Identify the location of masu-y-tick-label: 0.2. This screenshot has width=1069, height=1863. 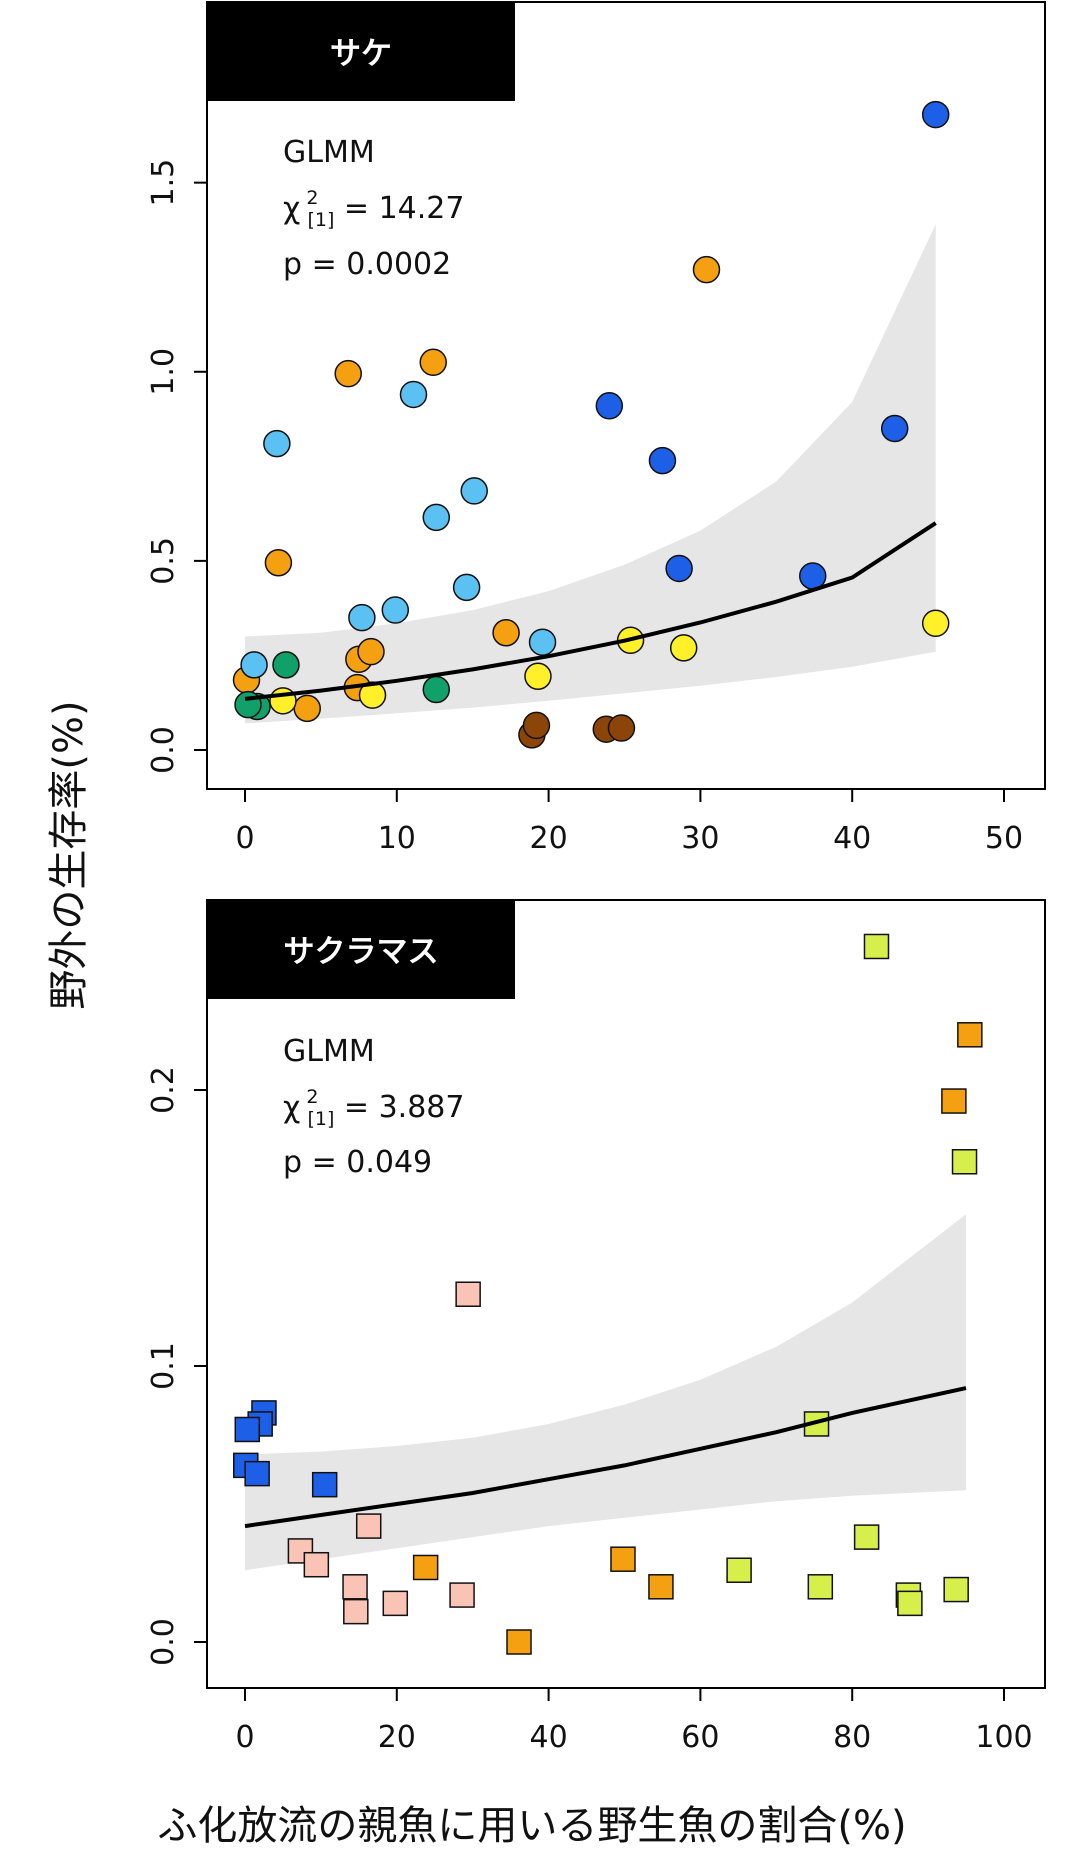
(163, 1090).